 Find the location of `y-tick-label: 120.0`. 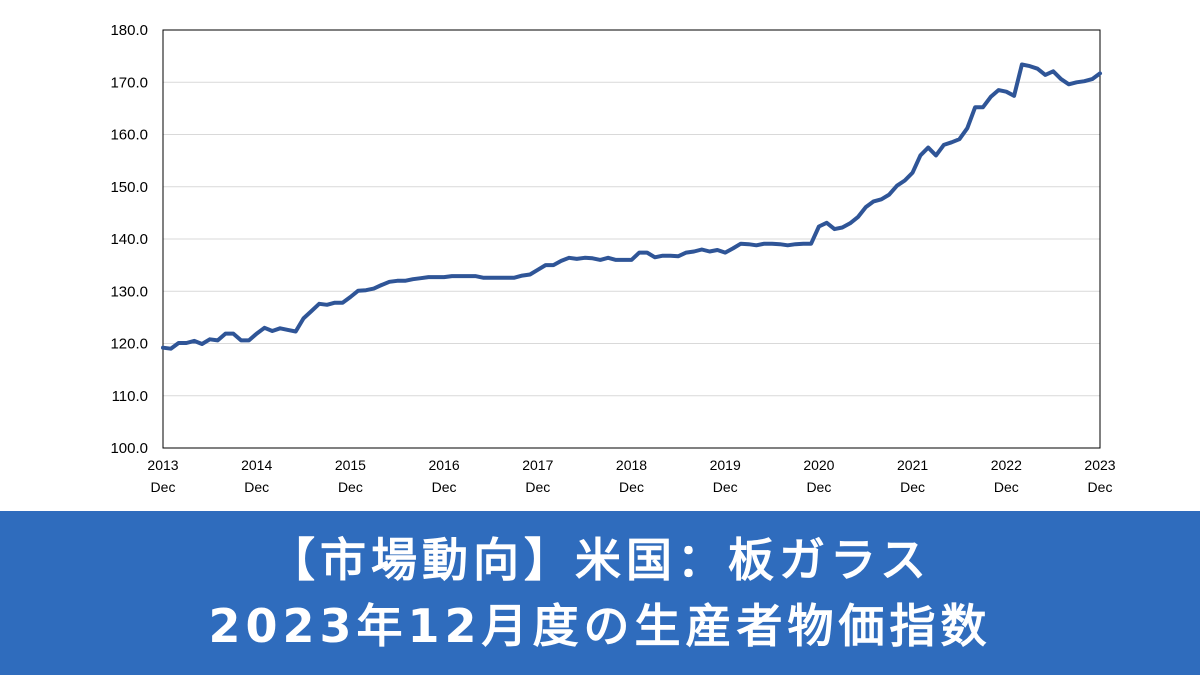

y-tick-label: 120.0 is located at coordinates (129, 344).